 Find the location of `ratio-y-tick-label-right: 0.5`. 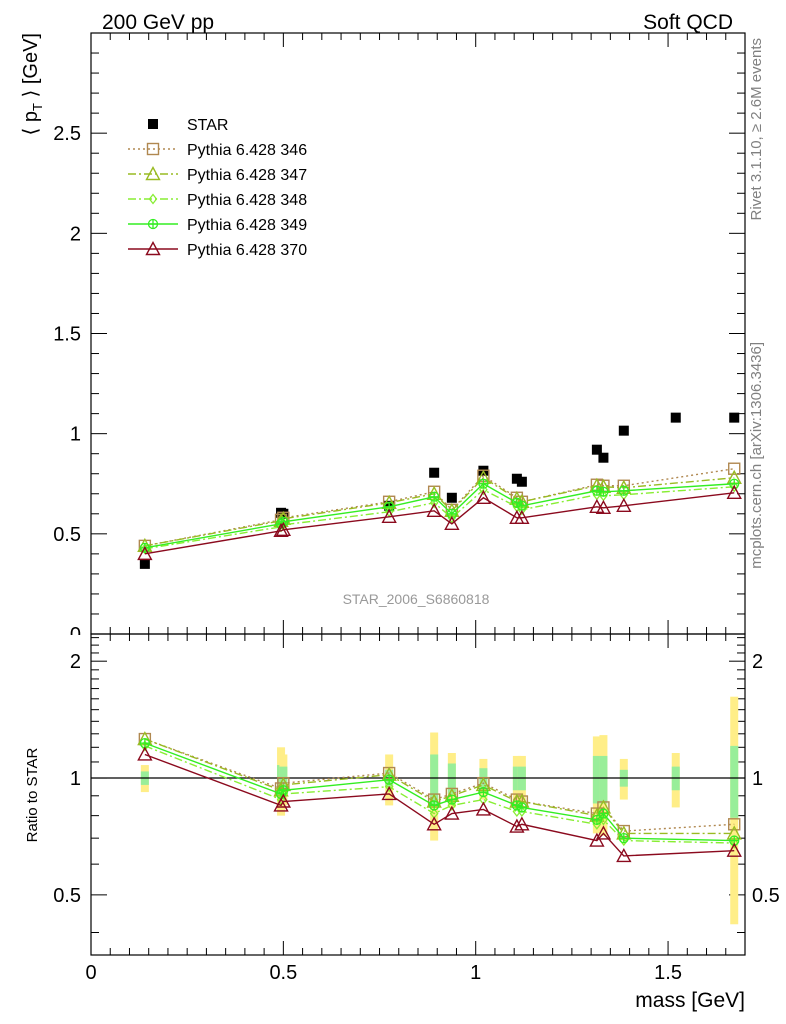

ratio-y-tick-label-right: 0.5 is located at coordinates (766, 896).